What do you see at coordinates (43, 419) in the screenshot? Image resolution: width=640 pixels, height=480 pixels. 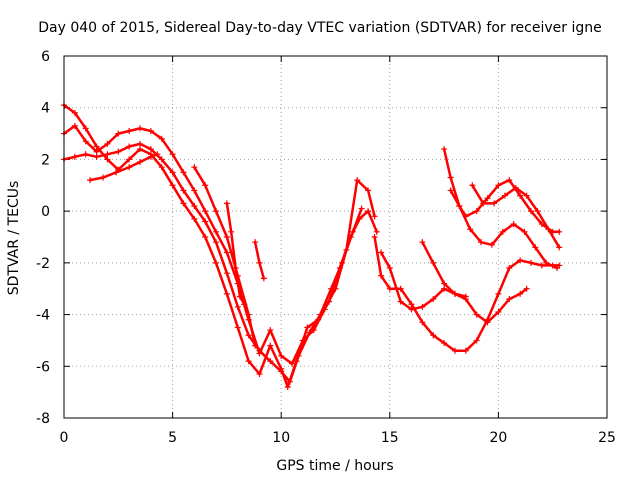 I see `y-tick-label: -8` at bounding box center [43, 419].